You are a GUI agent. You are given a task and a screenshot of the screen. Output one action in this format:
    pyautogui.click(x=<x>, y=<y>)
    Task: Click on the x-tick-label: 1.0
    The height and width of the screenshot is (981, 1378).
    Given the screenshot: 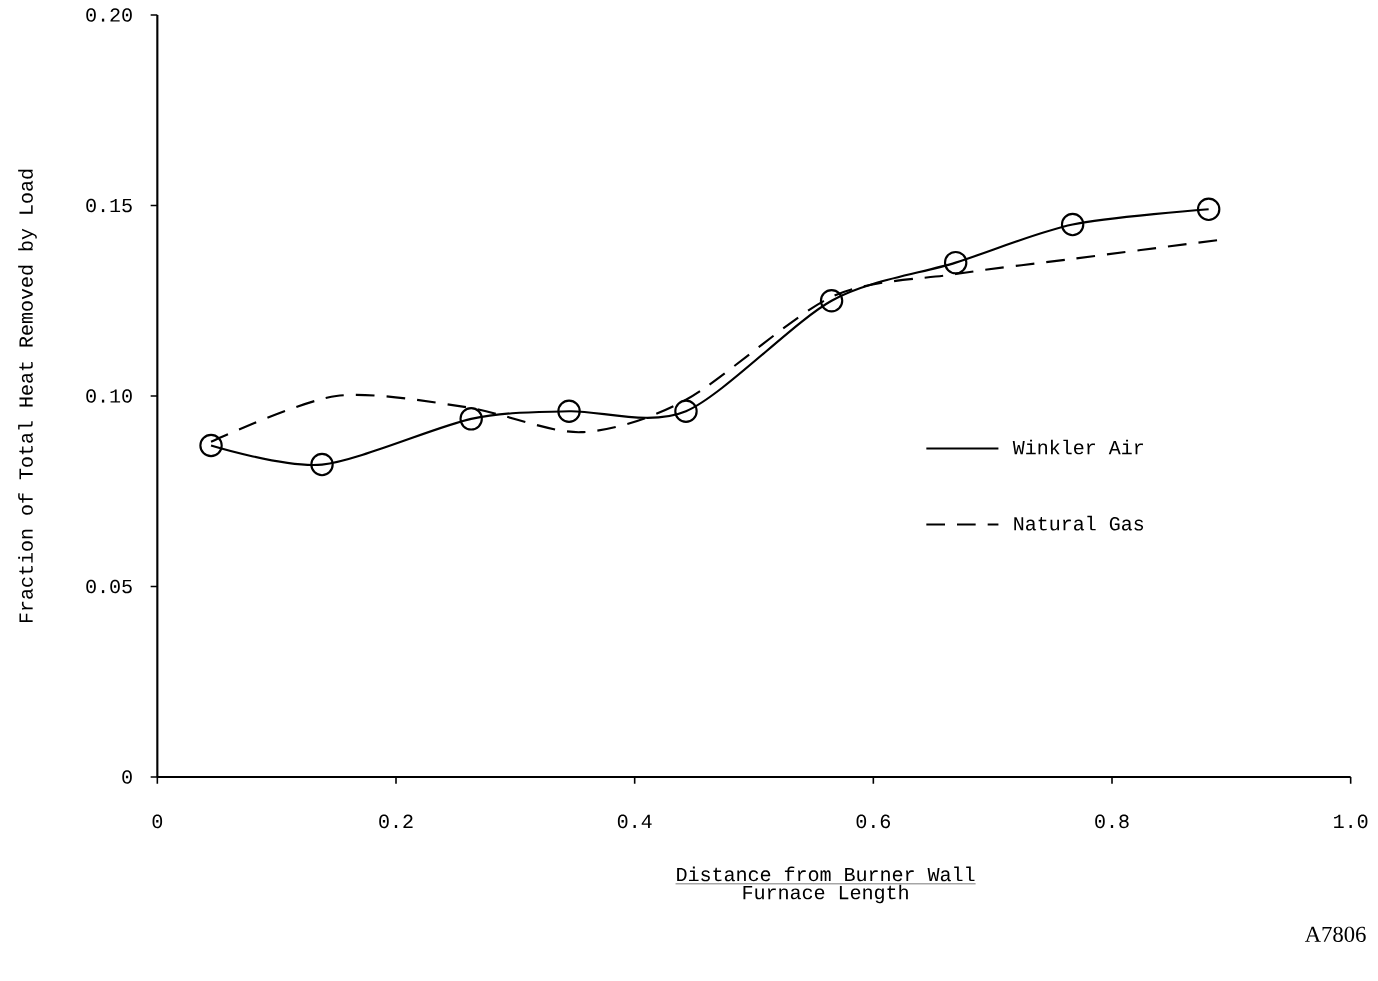 What is the action you would take?
    pyautogui.click(x=1351, y=821)
    